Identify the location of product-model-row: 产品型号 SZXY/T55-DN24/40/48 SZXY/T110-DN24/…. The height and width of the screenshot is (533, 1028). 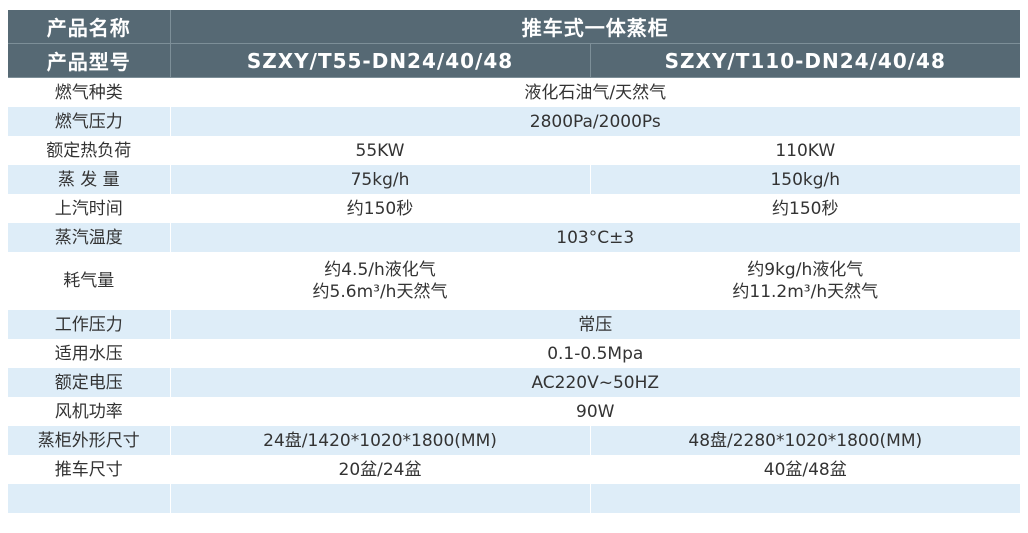
(514, 60).